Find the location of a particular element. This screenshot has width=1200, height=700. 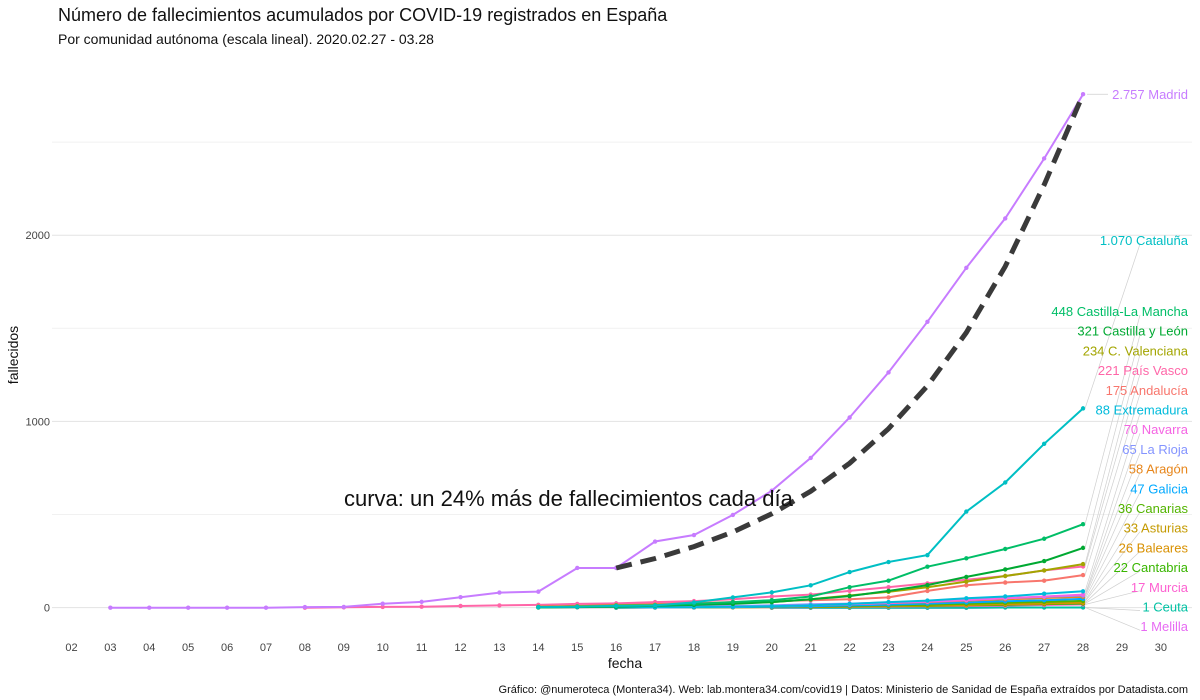

x-tick-label: 04 is located at coordinates (149, 648).